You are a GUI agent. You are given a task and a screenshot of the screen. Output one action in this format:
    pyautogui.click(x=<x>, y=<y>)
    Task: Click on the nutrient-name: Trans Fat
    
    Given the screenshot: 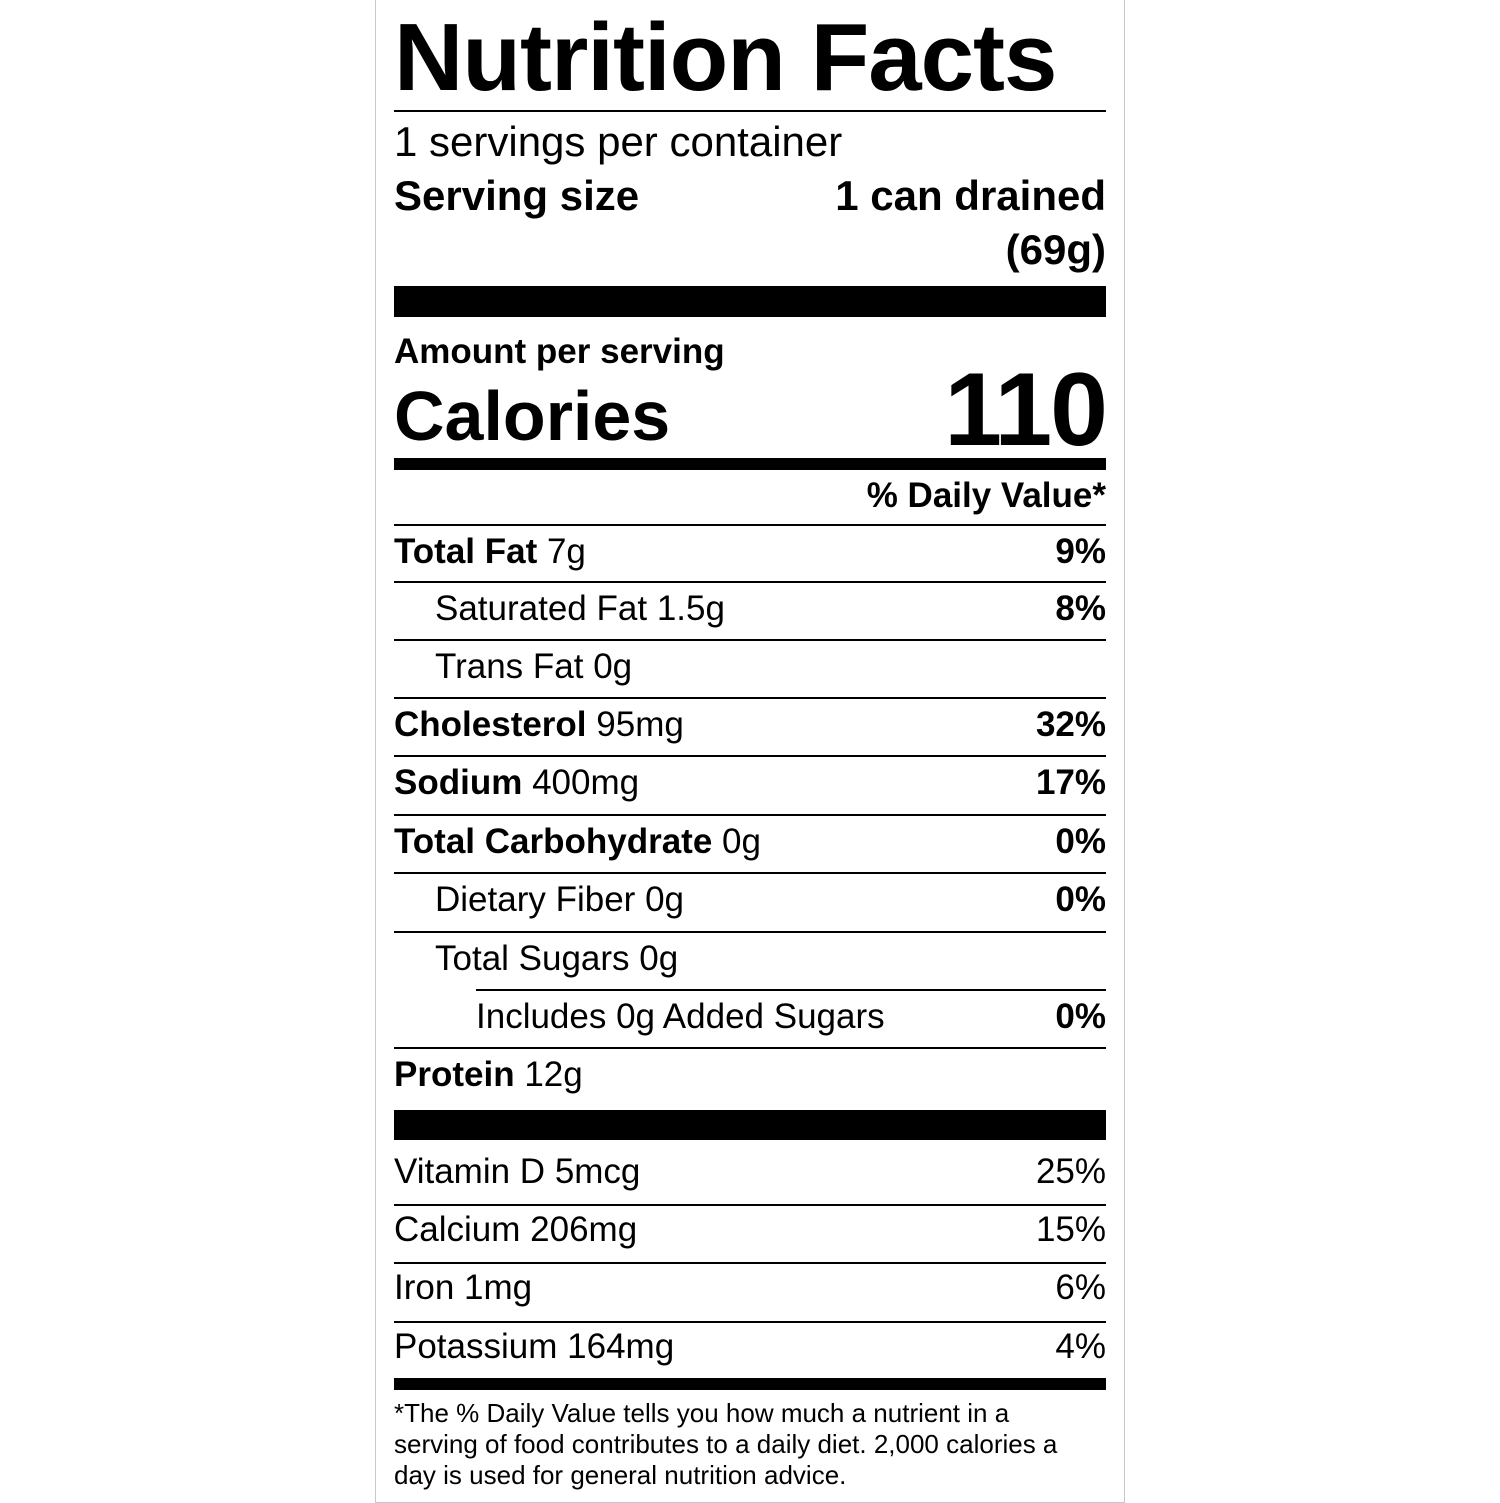 What is the action you would take?
    pyautogui.click(x=509, y=666)
    